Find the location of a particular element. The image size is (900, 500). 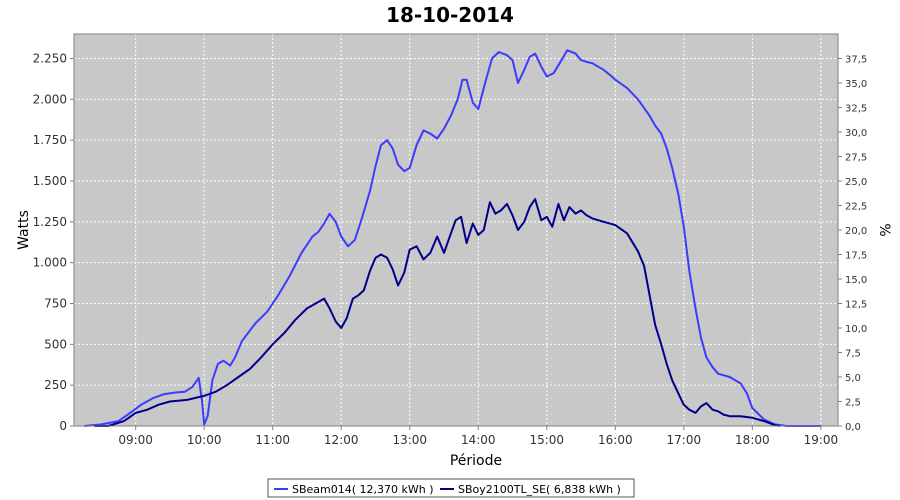

y2-tick-label: 25,0 is located at coordinates (856, 182).